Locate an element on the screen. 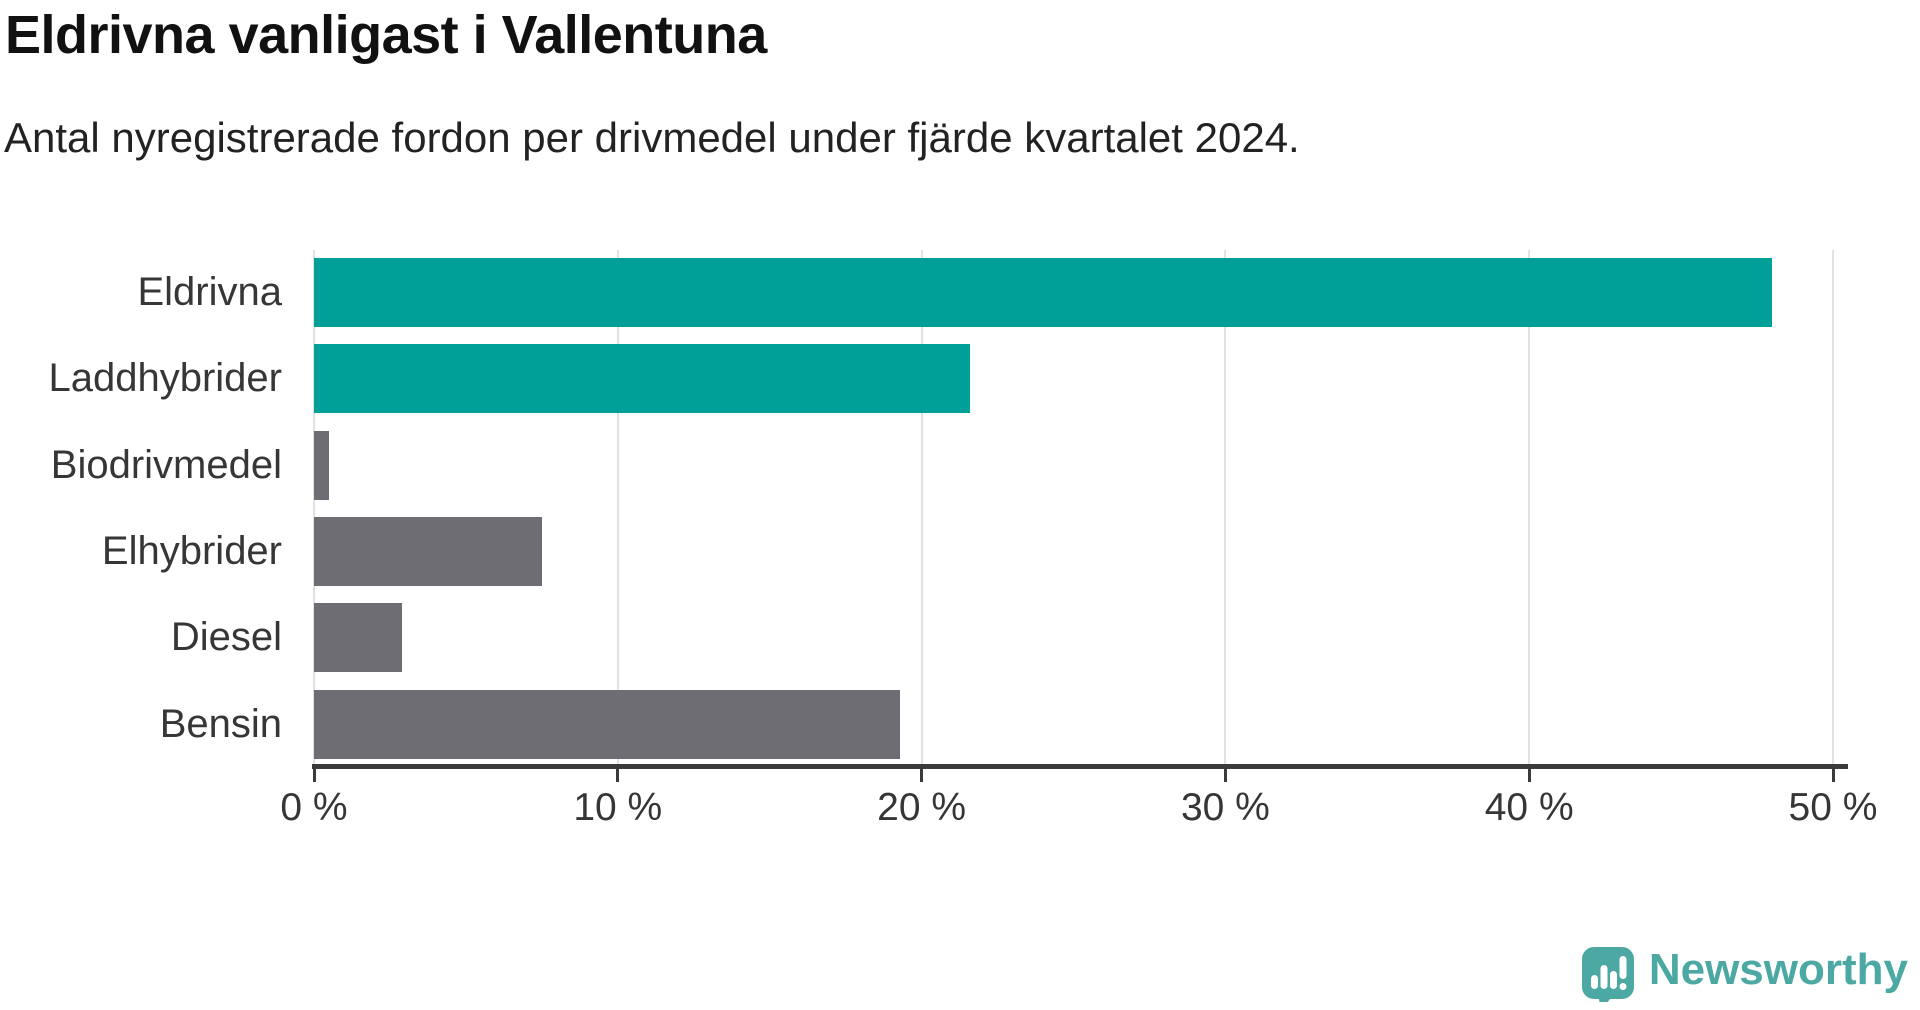  bar-diesel is located at coordinates (358, 638).